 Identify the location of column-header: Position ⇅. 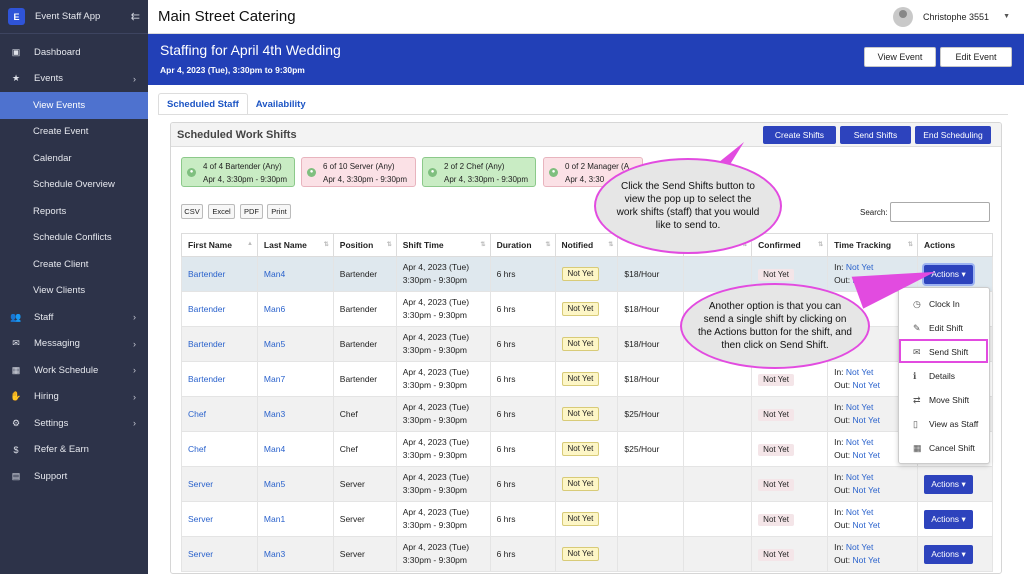
(364, 245).